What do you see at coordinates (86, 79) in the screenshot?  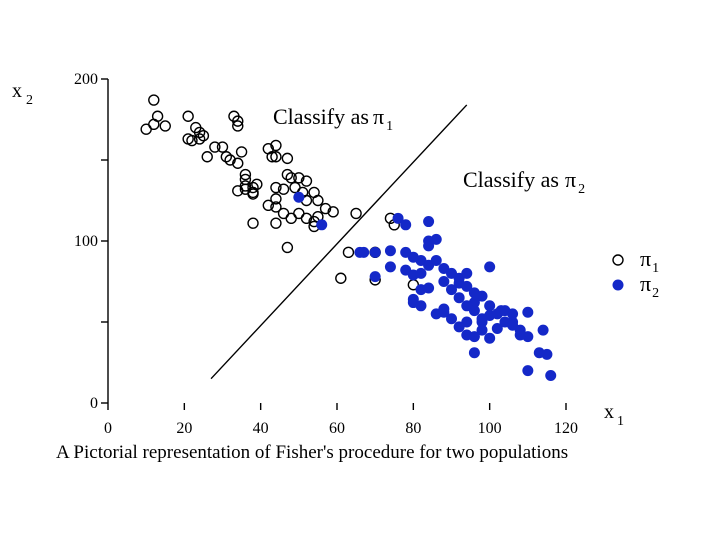 I see `y-tick-label: 200` at bounding box center [86, 79].